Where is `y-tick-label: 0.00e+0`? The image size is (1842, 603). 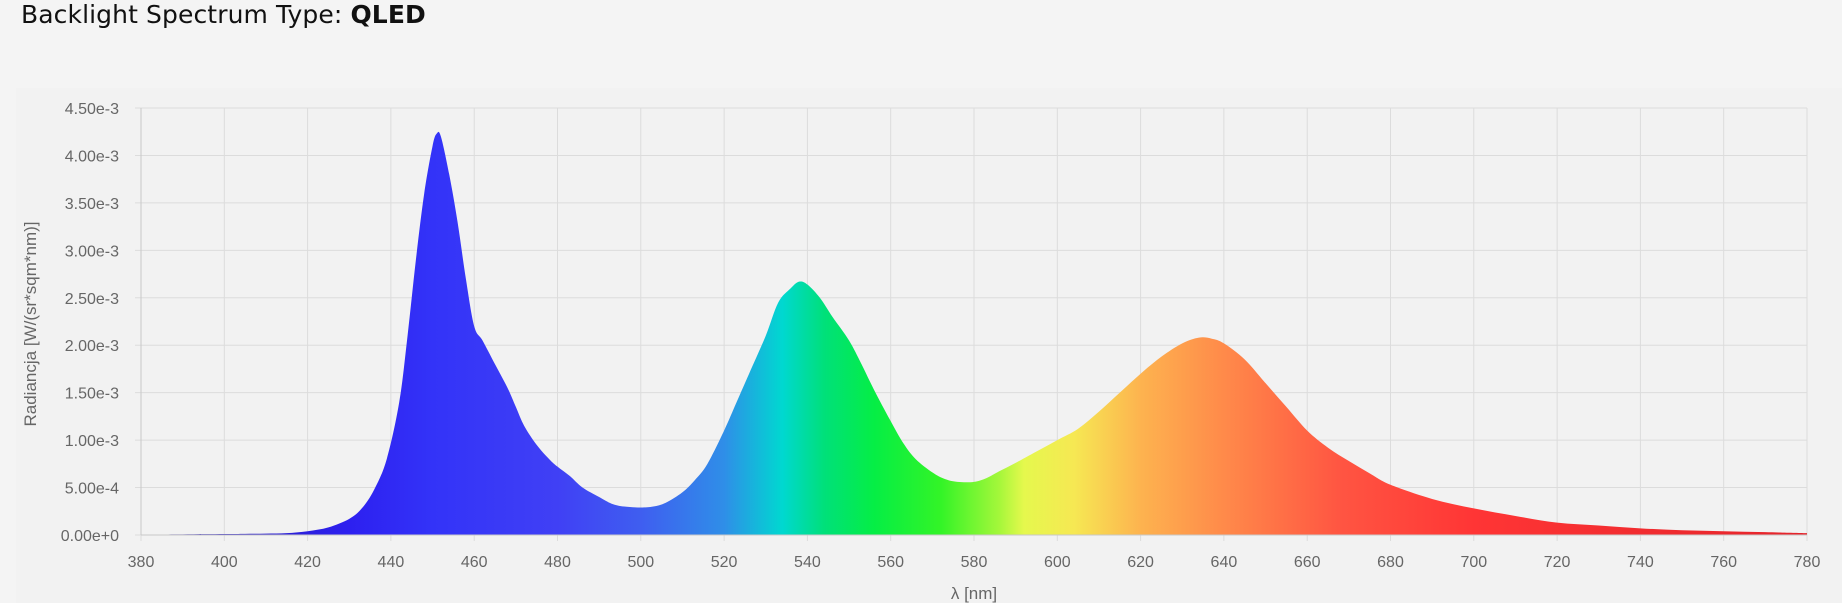 y-tick-label: 0.00e+0 is located at coordinates (90, 536).